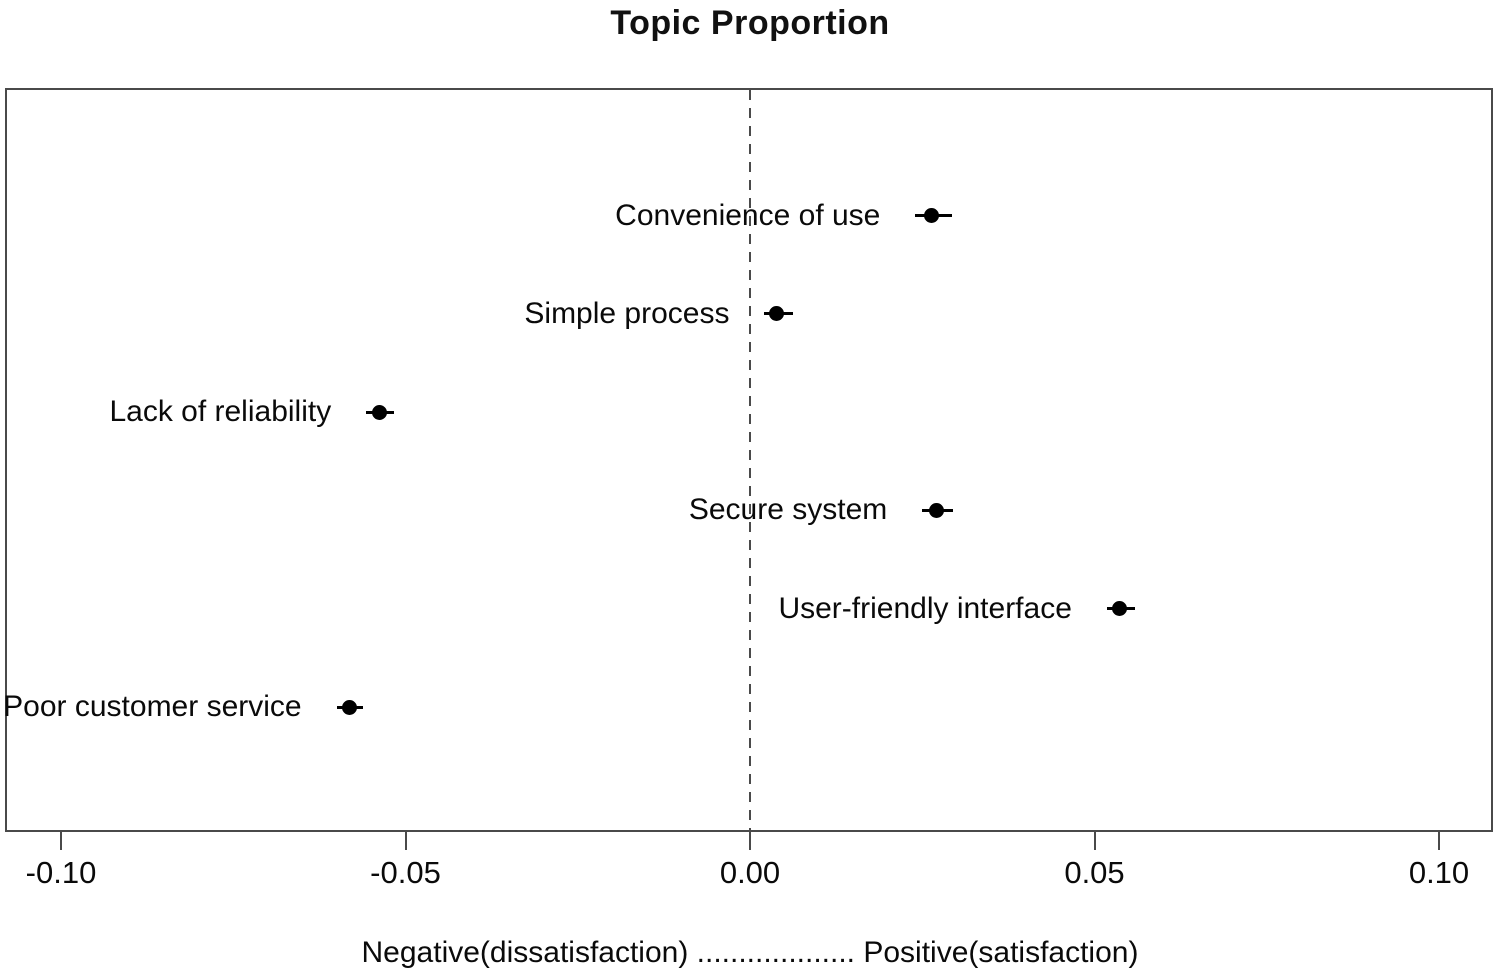  Describe the element at coordinates (627, 313) in the screenshot. I see `topic-label: Simple process` at that location.